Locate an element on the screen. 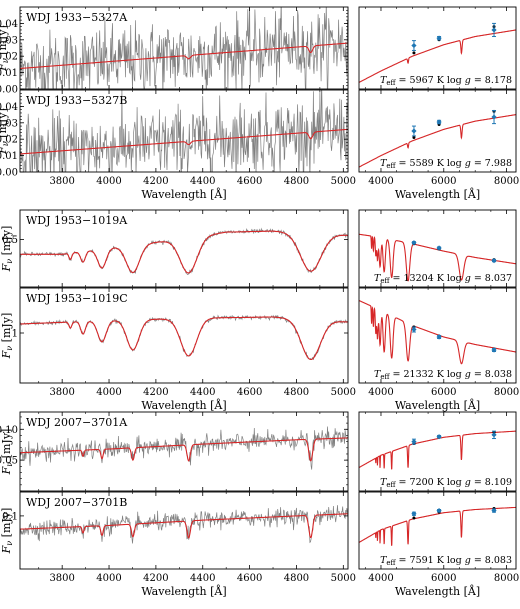  panel-title: WDJ 1933−5327A is located at coordinates (77, 17).